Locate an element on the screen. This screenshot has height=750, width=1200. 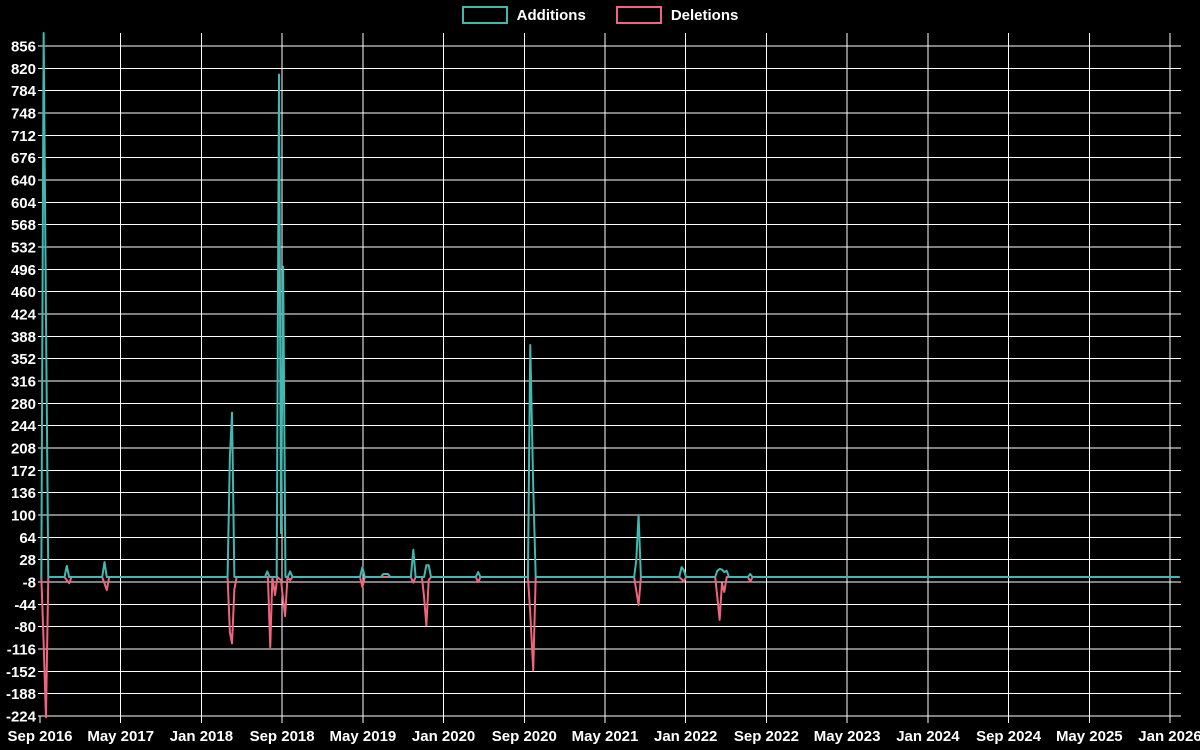
deletions-swatch-icon is located at coordinates (638, 15).